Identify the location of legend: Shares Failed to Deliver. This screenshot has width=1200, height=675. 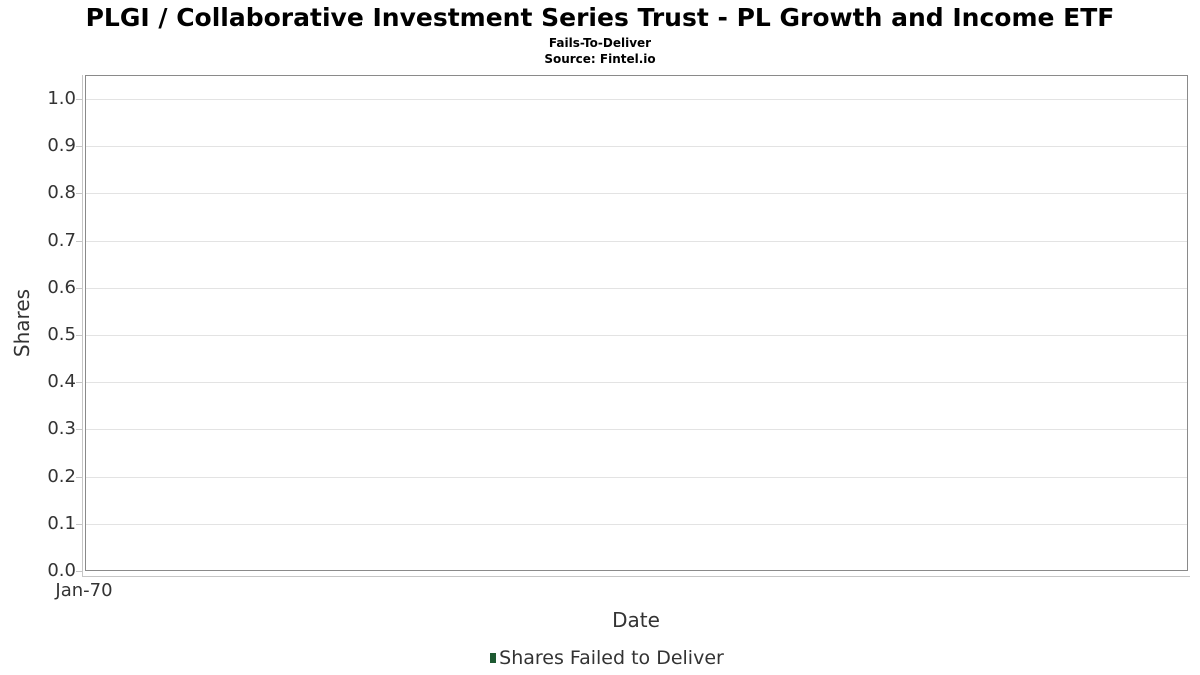
(600, 658).